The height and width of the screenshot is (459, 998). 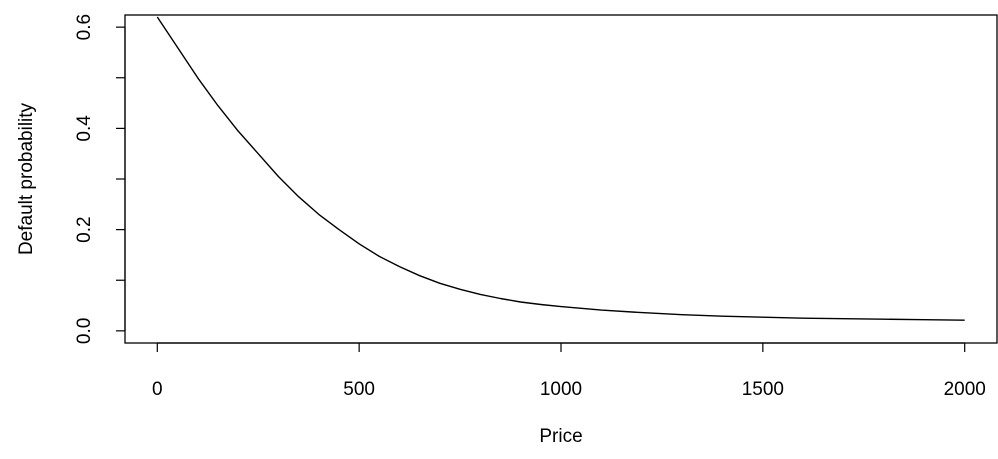 What do you see at coordinates (965, 389) in the screenshot?
I see `x-tick-label: 2000` at bounding box center [965, 389].